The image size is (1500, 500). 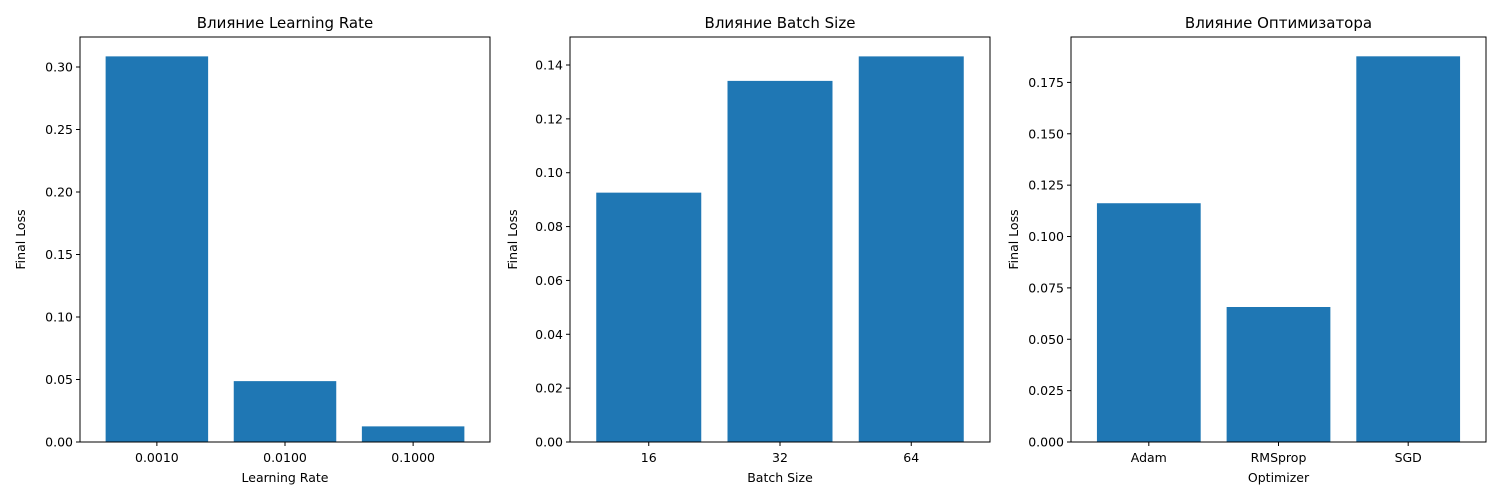 What do you see at coordinates (549, 280) in the screenshot?
I see `y-tick-label: 0.06` at bounding box center [549, 280].